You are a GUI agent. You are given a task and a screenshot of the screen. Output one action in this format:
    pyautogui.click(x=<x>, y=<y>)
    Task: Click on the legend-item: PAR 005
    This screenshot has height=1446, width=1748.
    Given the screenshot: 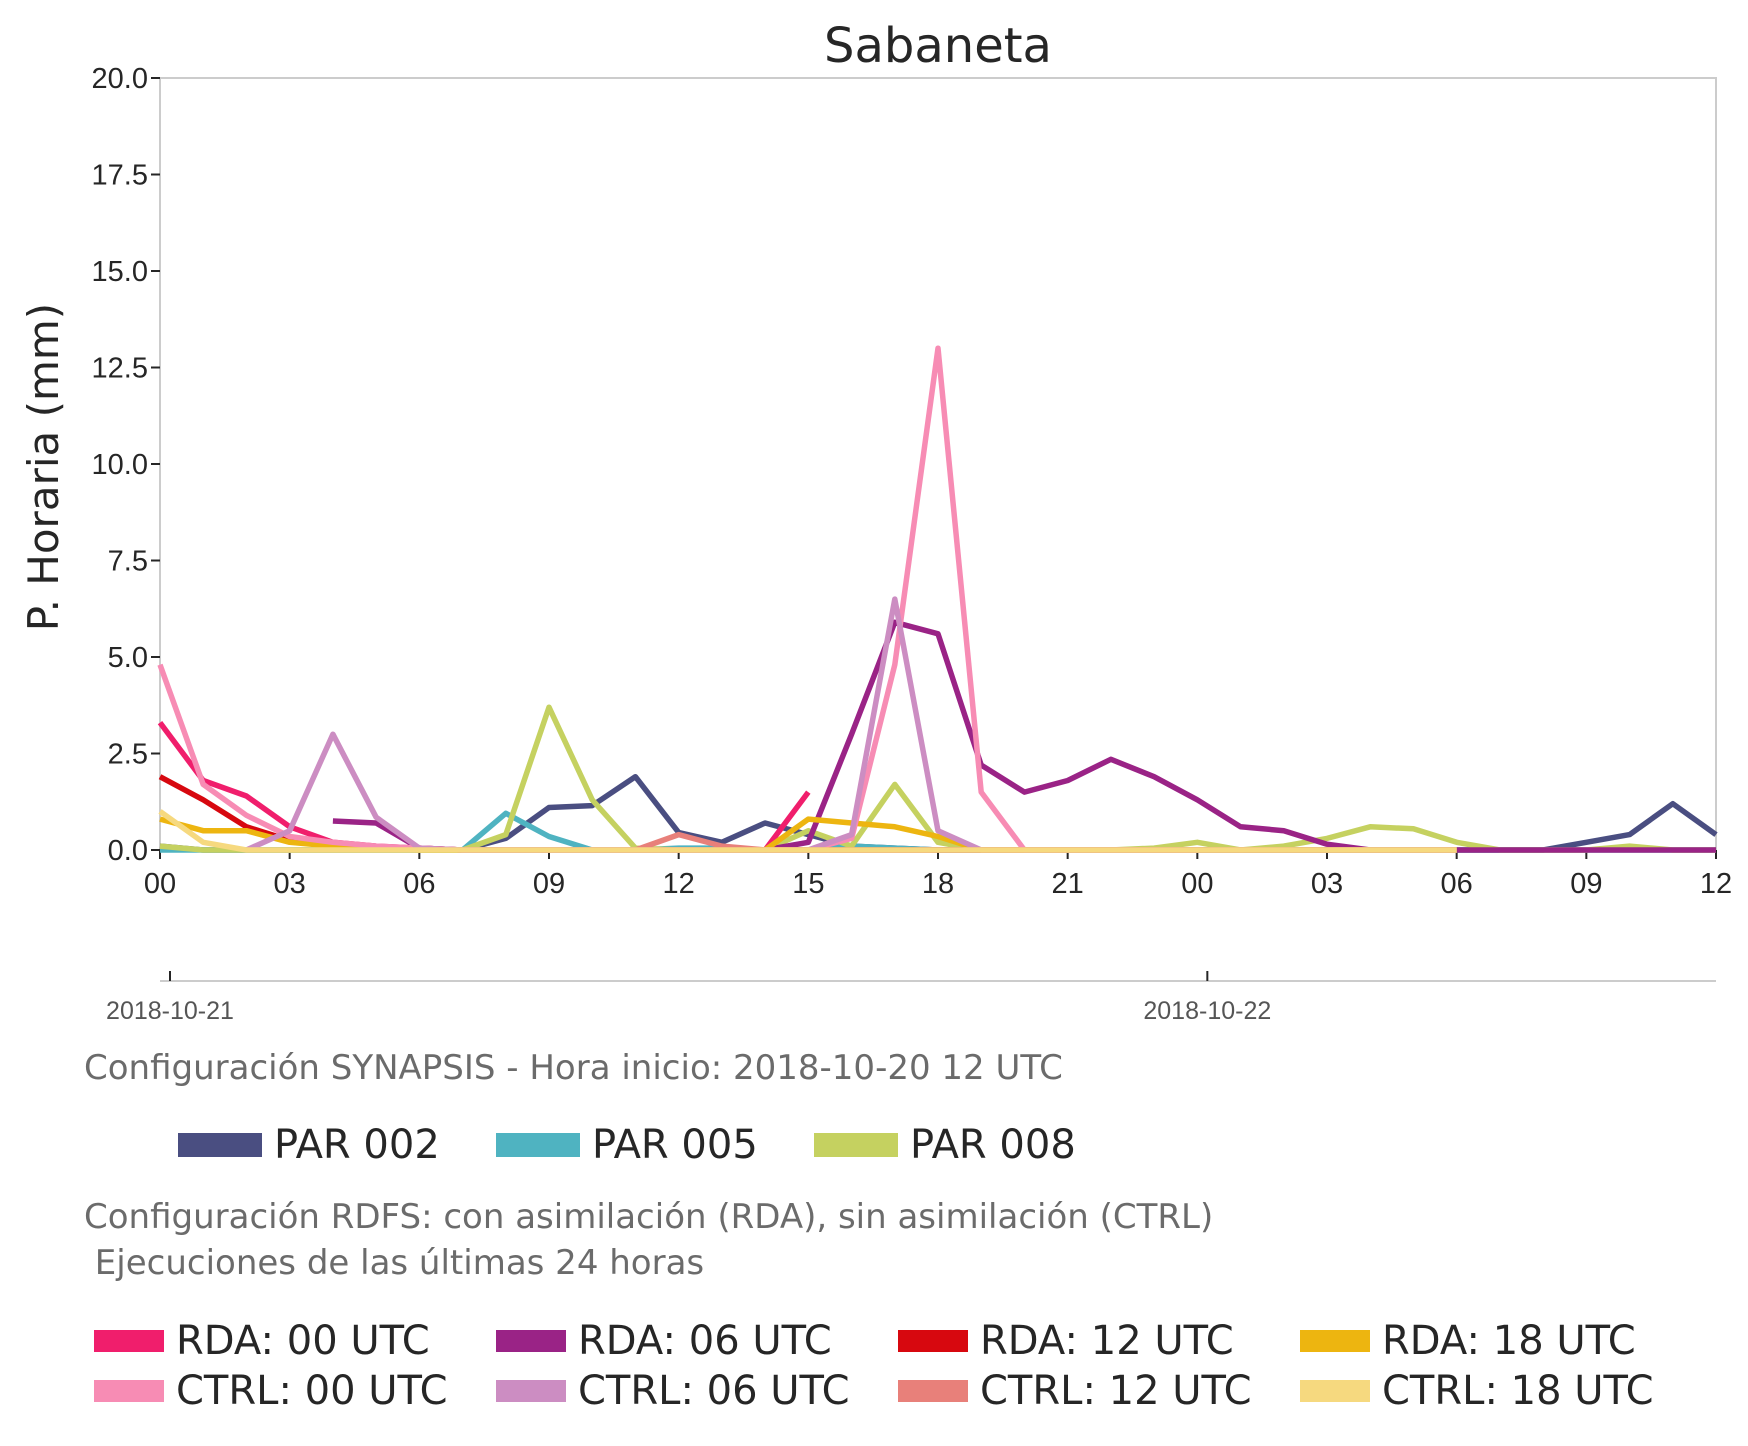 What is the action you would take?
    pyautogui.click(x=627, y=1145)
    